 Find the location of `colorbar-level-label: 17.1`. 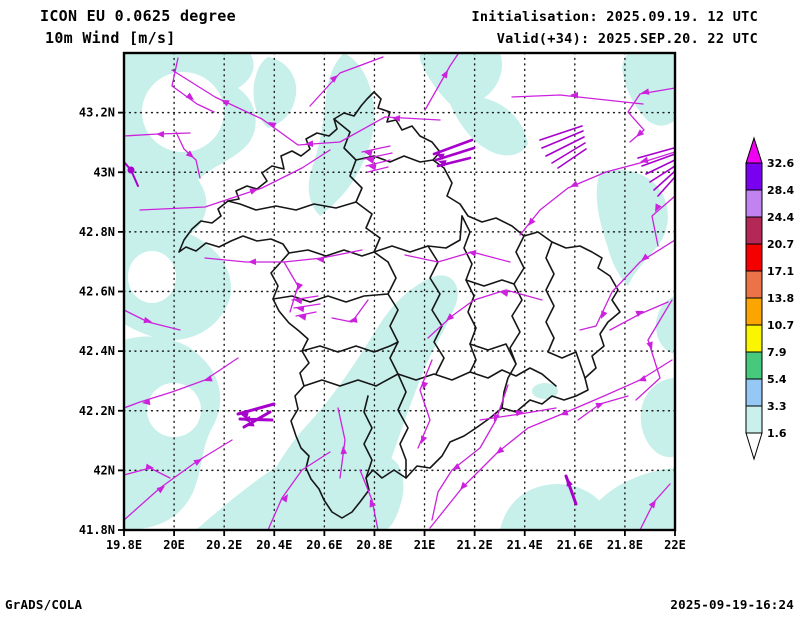

colorbar-level-label: 17.1 is located at coordinates (780, 271).